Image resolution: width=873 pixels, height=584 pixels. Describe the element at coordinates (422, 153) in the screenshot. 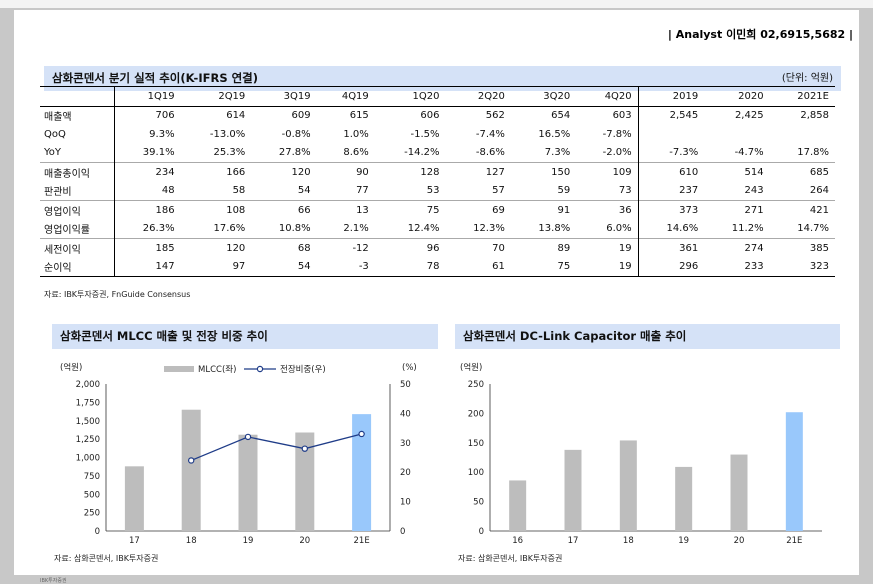

I see `table-cell: -14.2%` at that location.